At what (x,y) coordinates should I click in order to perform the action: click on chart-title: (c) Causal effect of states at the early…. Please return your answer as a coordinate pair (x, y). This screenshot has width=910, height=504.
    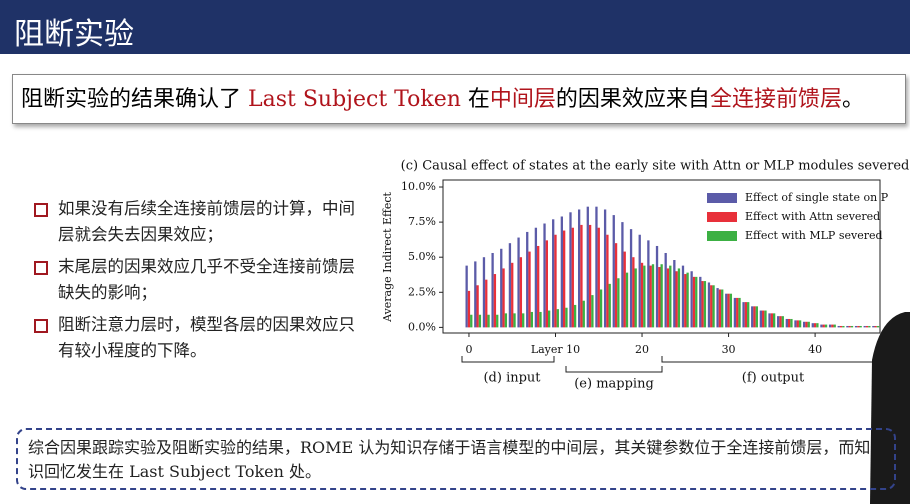
    Looking at the image, I should click on (655, 166).